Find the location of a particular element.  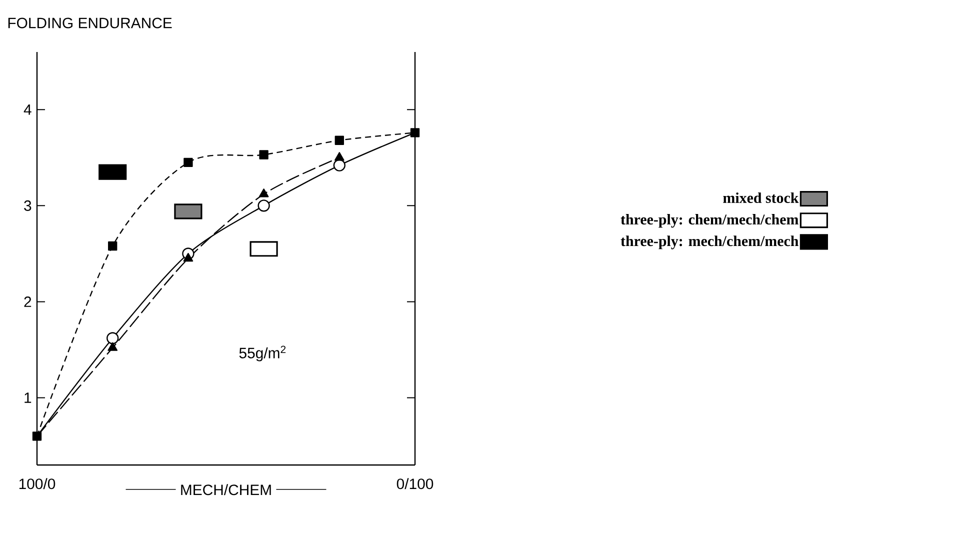

y-tick-label: 1 is located at coordinates (28, 397).